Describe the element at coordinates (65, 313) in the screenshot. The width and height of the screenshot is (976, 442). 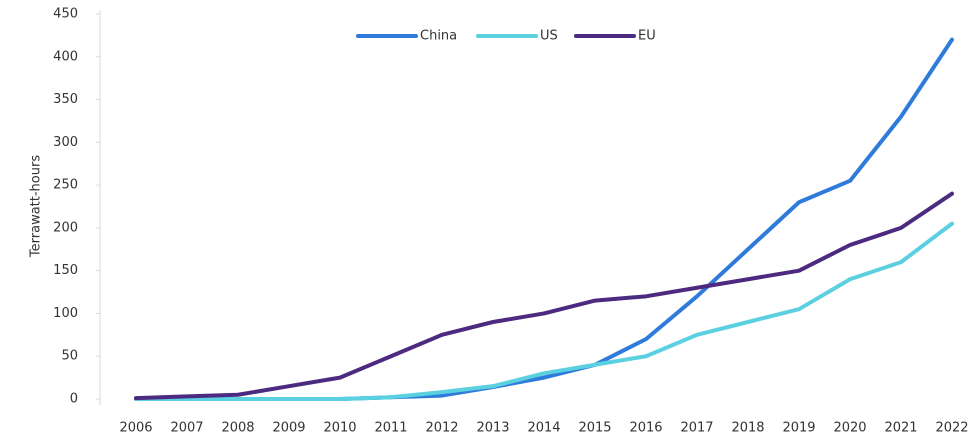
I see `y-tick-label: 100` at that location.